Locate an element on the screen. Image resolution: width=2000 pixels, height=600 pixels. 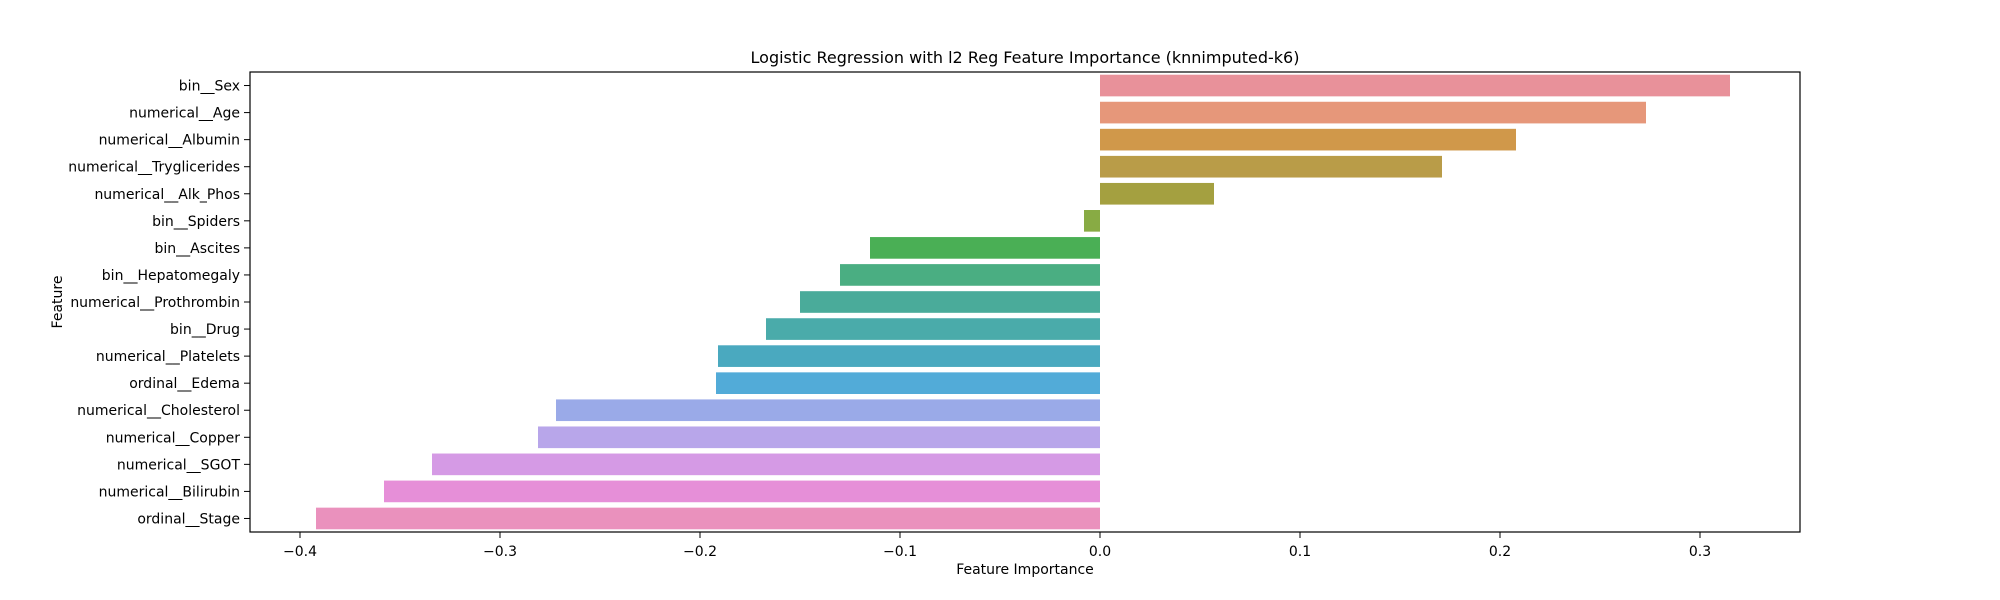
bar-numerical__Copper is located at coordinates (819, 437).